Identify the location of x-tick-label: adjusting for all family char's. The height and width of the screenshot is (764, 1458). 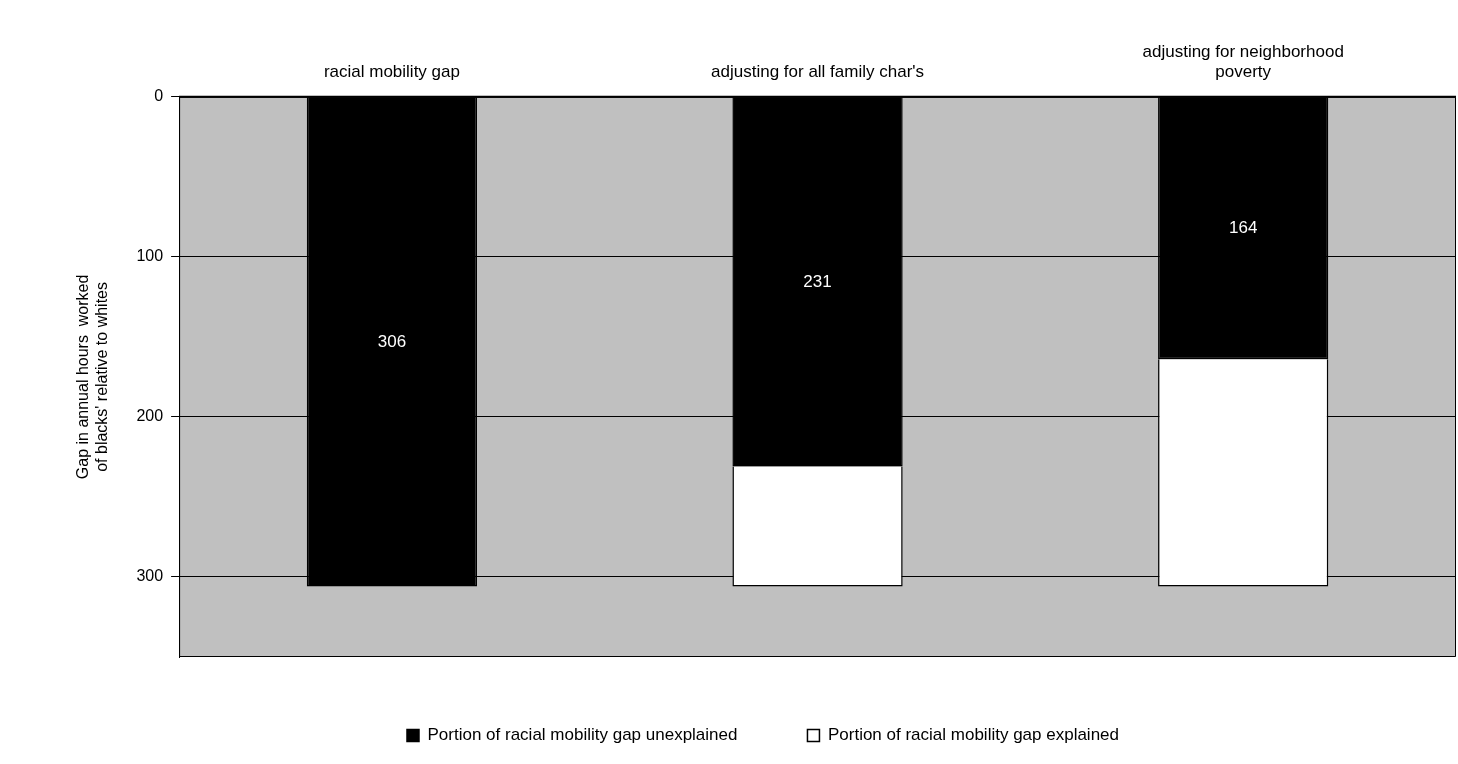
(818, 72).